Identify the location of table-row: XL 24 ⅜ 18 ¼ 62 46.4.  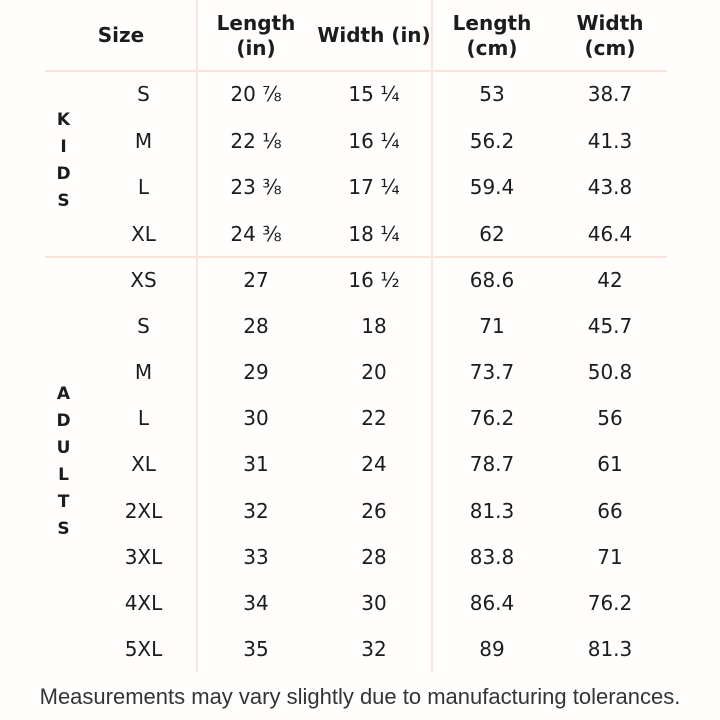
(360, 234).